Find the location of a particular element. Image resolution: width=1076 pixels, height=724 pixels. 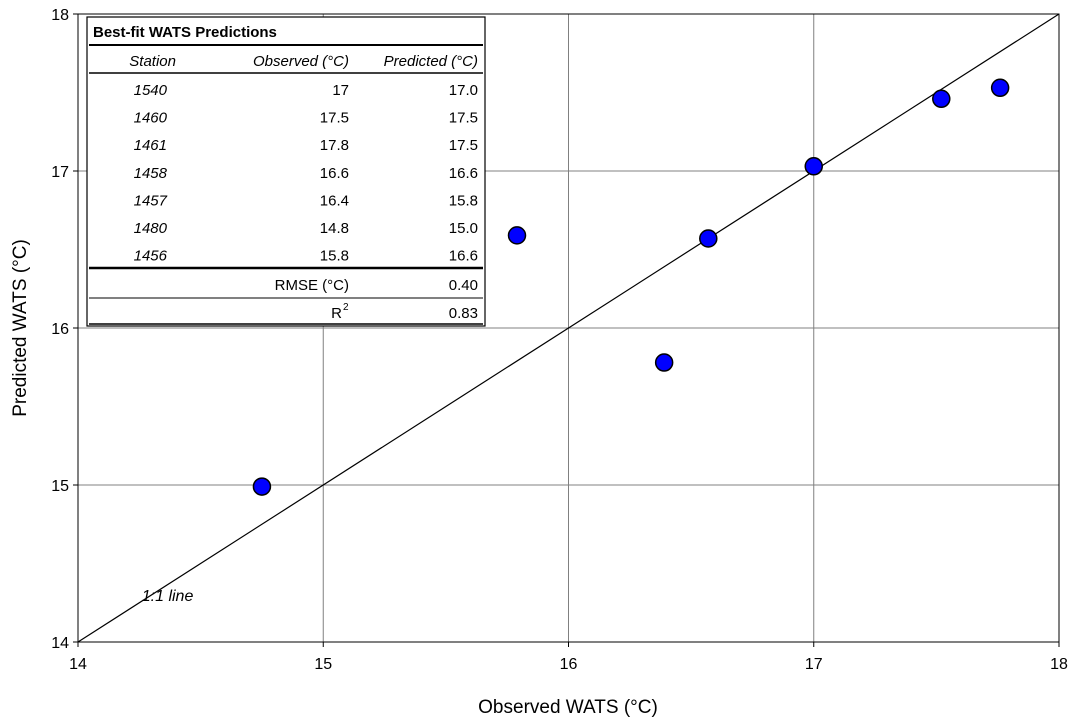

y-tick-label: 16 is located at coordinates (60, 329).